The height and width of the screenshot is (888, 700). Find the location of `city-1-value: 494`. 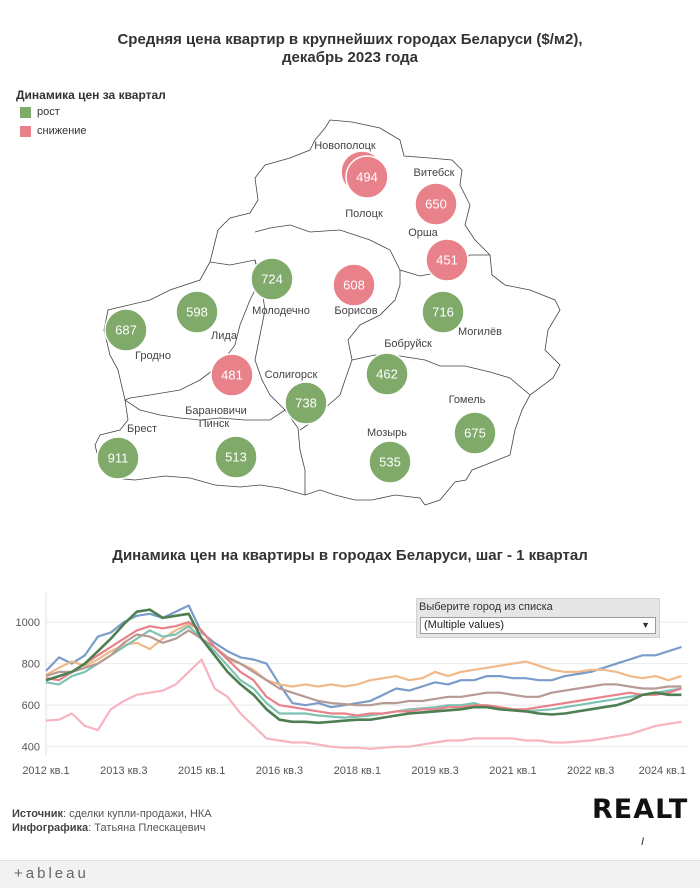

city-1-value: 494 is located at coordinates (367, 177).